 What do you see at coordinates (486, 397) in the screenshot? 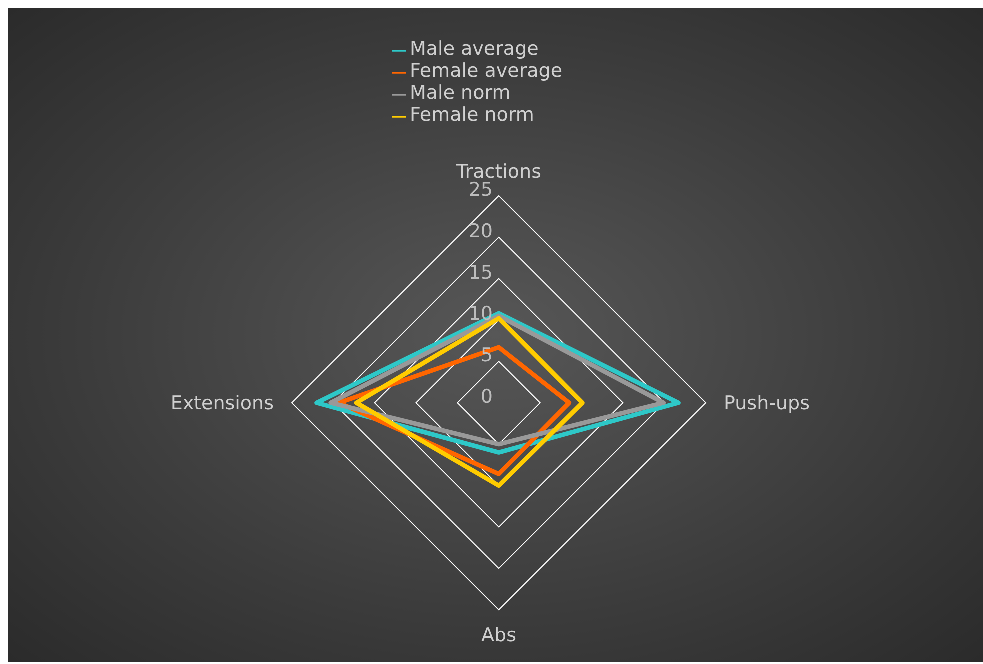
I see `y-tick-label: 0` at bounding box center [486, 397].